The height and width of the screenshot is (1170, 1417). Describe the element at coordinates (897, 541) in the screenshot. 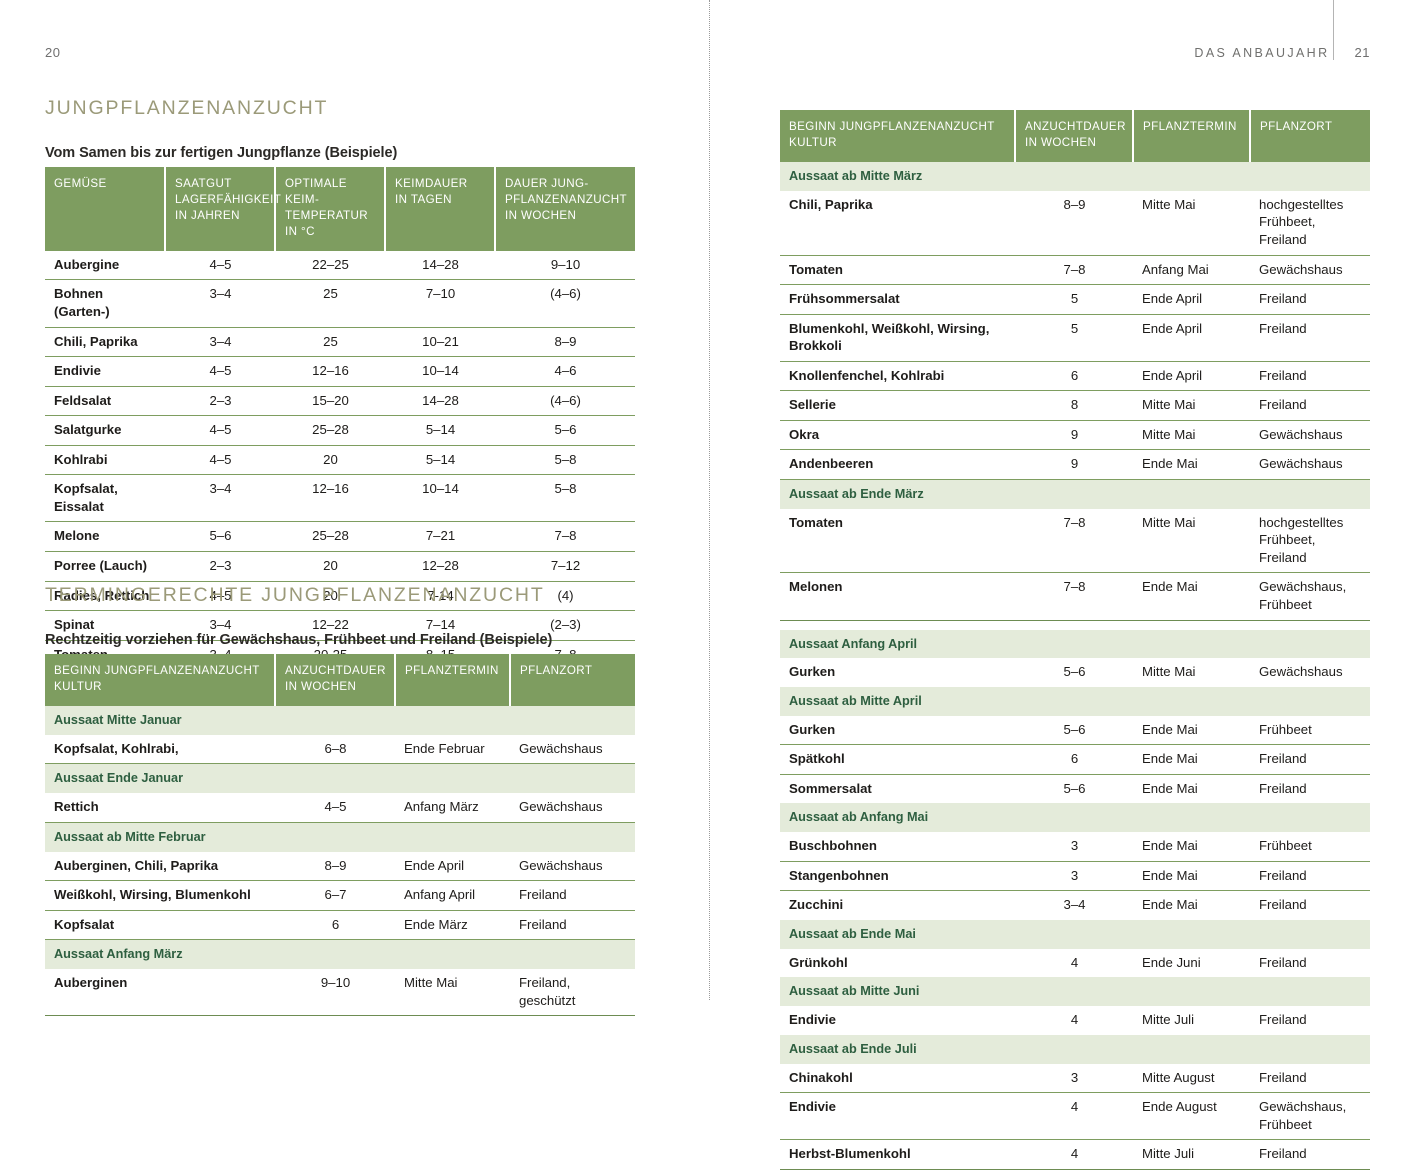

I see `table3-cell-kultur: Tomaten` at that location.